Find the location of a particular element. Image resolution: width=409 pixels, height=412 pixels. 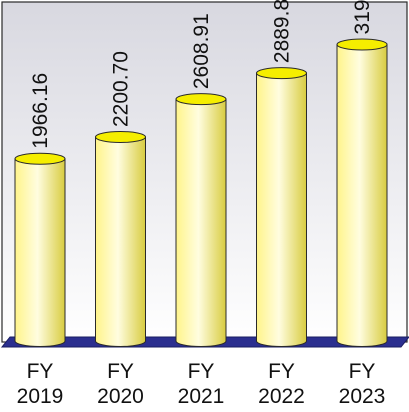

category-label-line2: 2019 is located at coordinates (40, 396).